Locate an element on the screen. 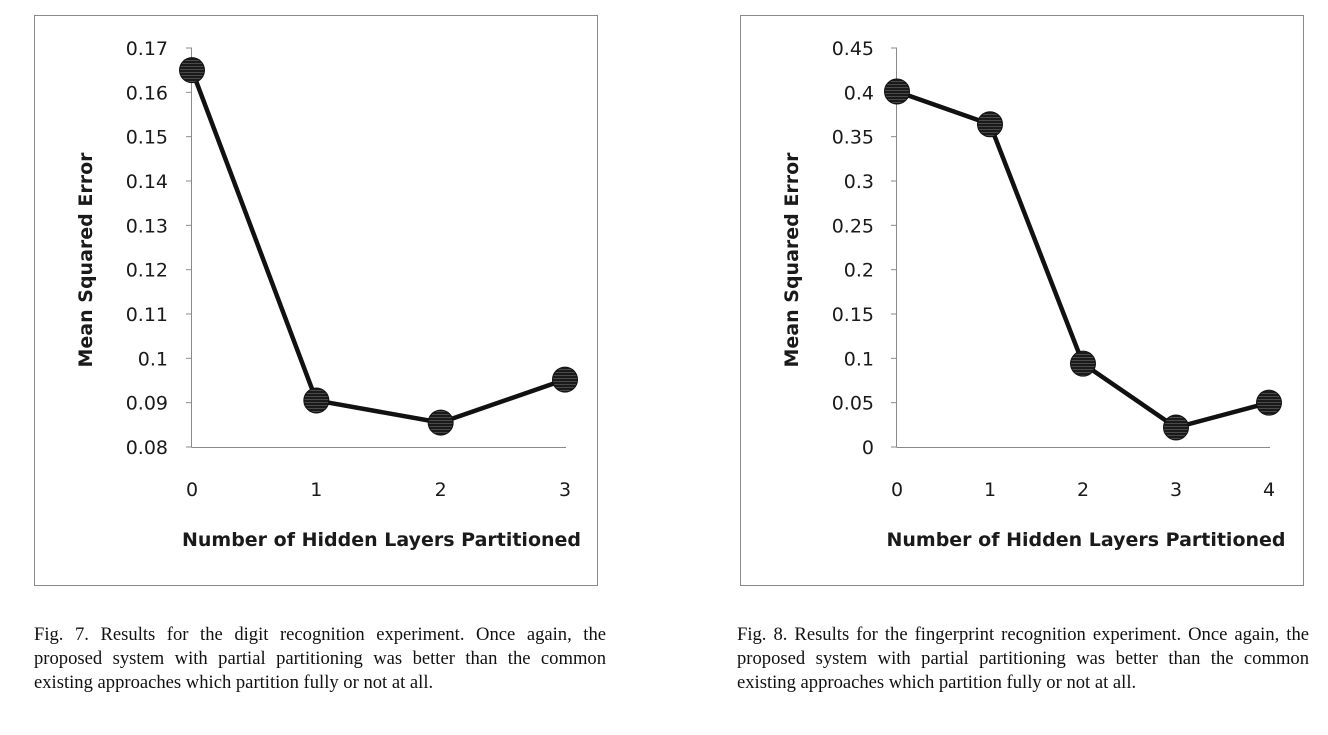 This screenshot has height=735, width=1328. y-tick-label: 0.45 is located at coordinates (853, 49).